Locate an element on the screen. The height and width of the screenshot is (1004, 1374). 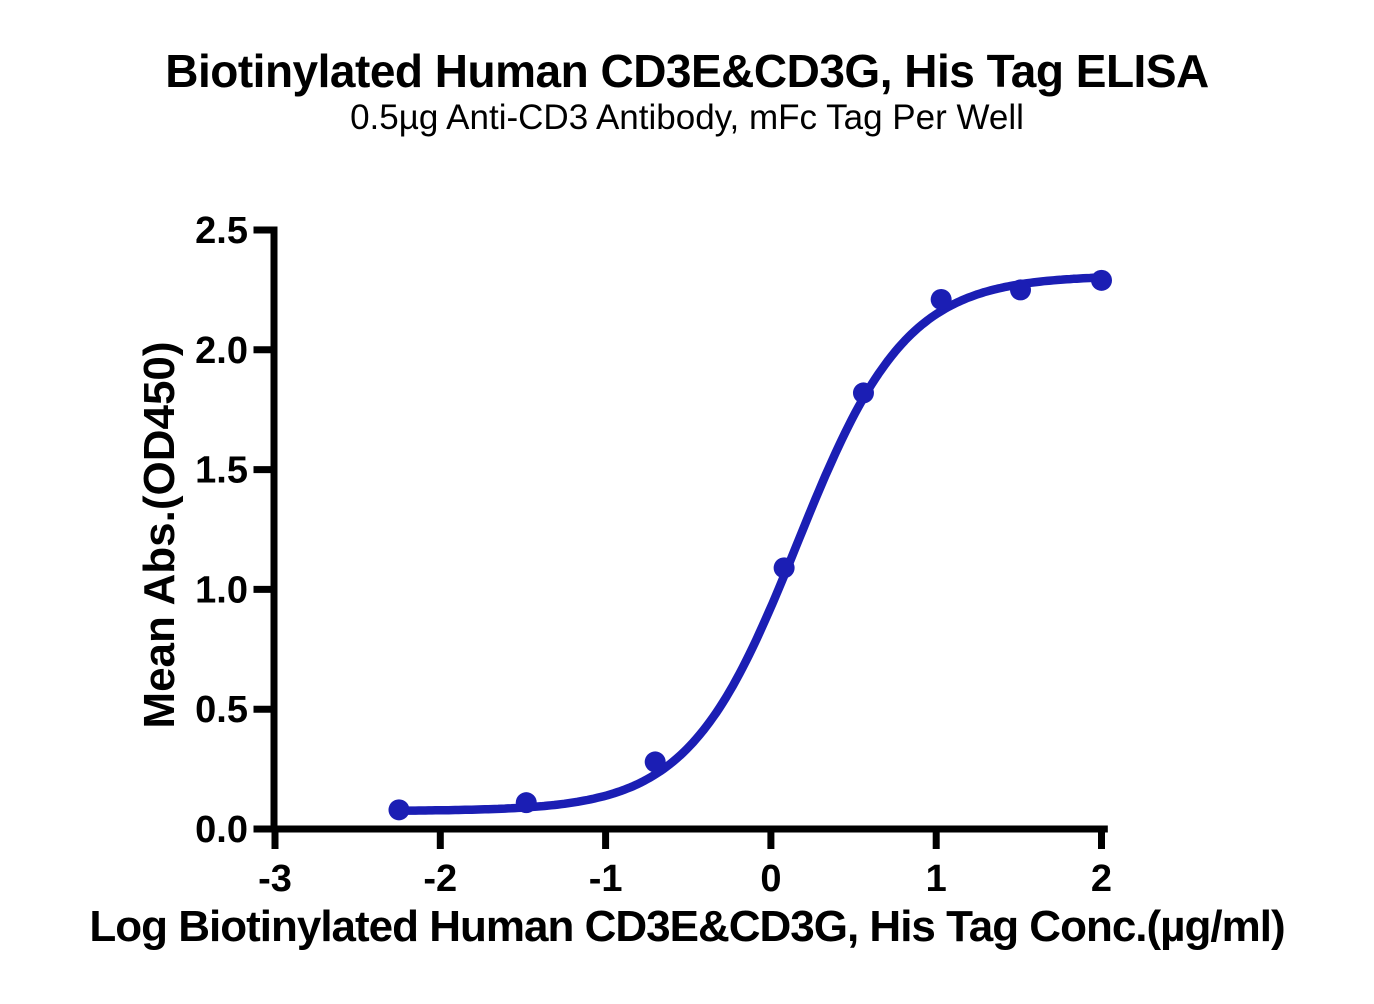
x-tick-label: 2 is located at coordinates (1101, 879).